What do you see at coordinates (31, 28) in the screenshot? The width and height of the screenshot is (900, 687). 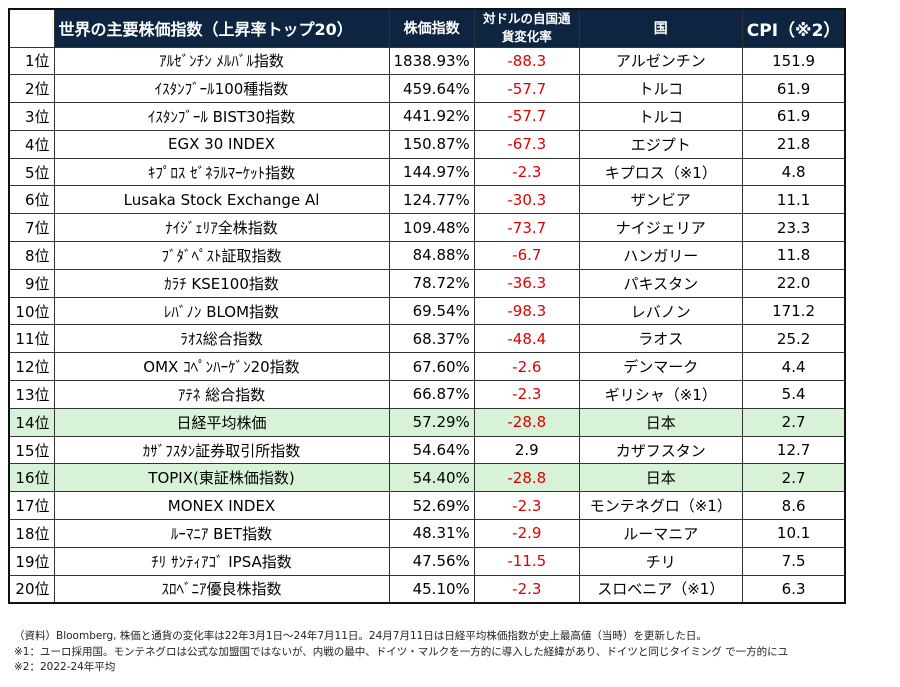 I see `header-blank` at bounding box center [31, 28].